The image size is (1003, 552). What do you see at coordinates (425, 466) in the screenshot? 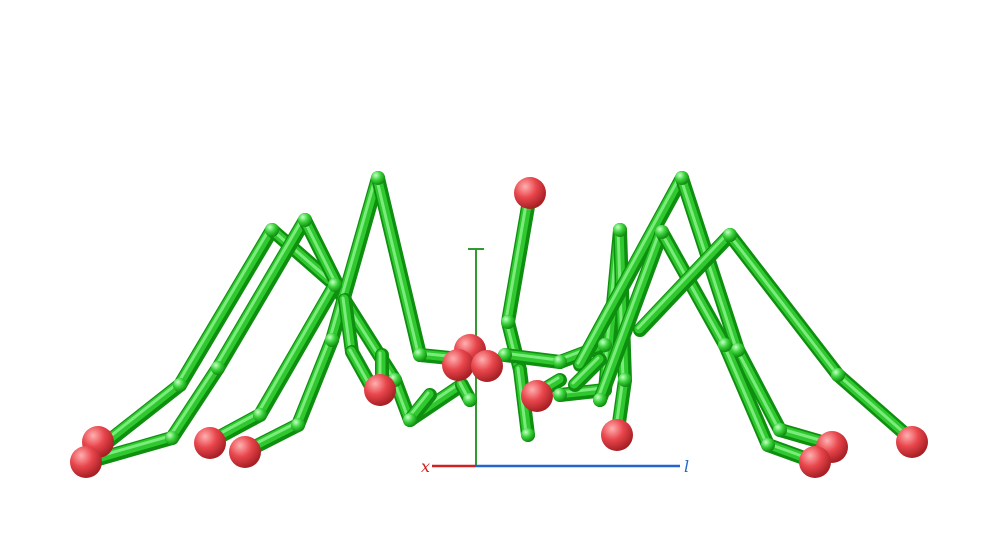
I see `axis-x-label: x` at bounding box center [425, 466].